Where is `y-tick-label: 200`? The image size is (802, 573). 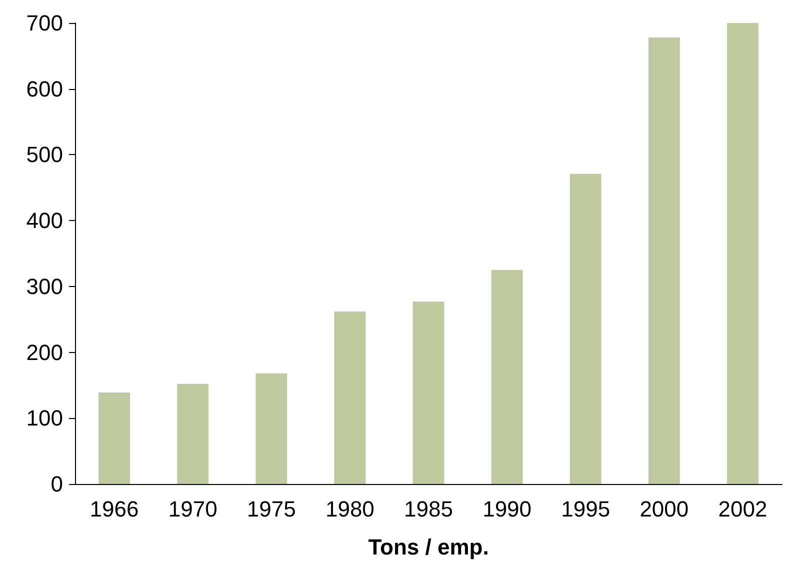
y-tick-label: 200 is located at coordinates (44, 352).